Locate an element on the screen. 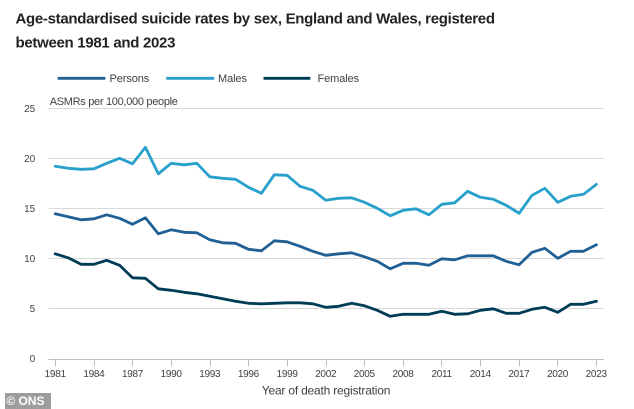 This screenshot has width=634, height=409. svg-text: 2014 is located at coordinates (481, 374).